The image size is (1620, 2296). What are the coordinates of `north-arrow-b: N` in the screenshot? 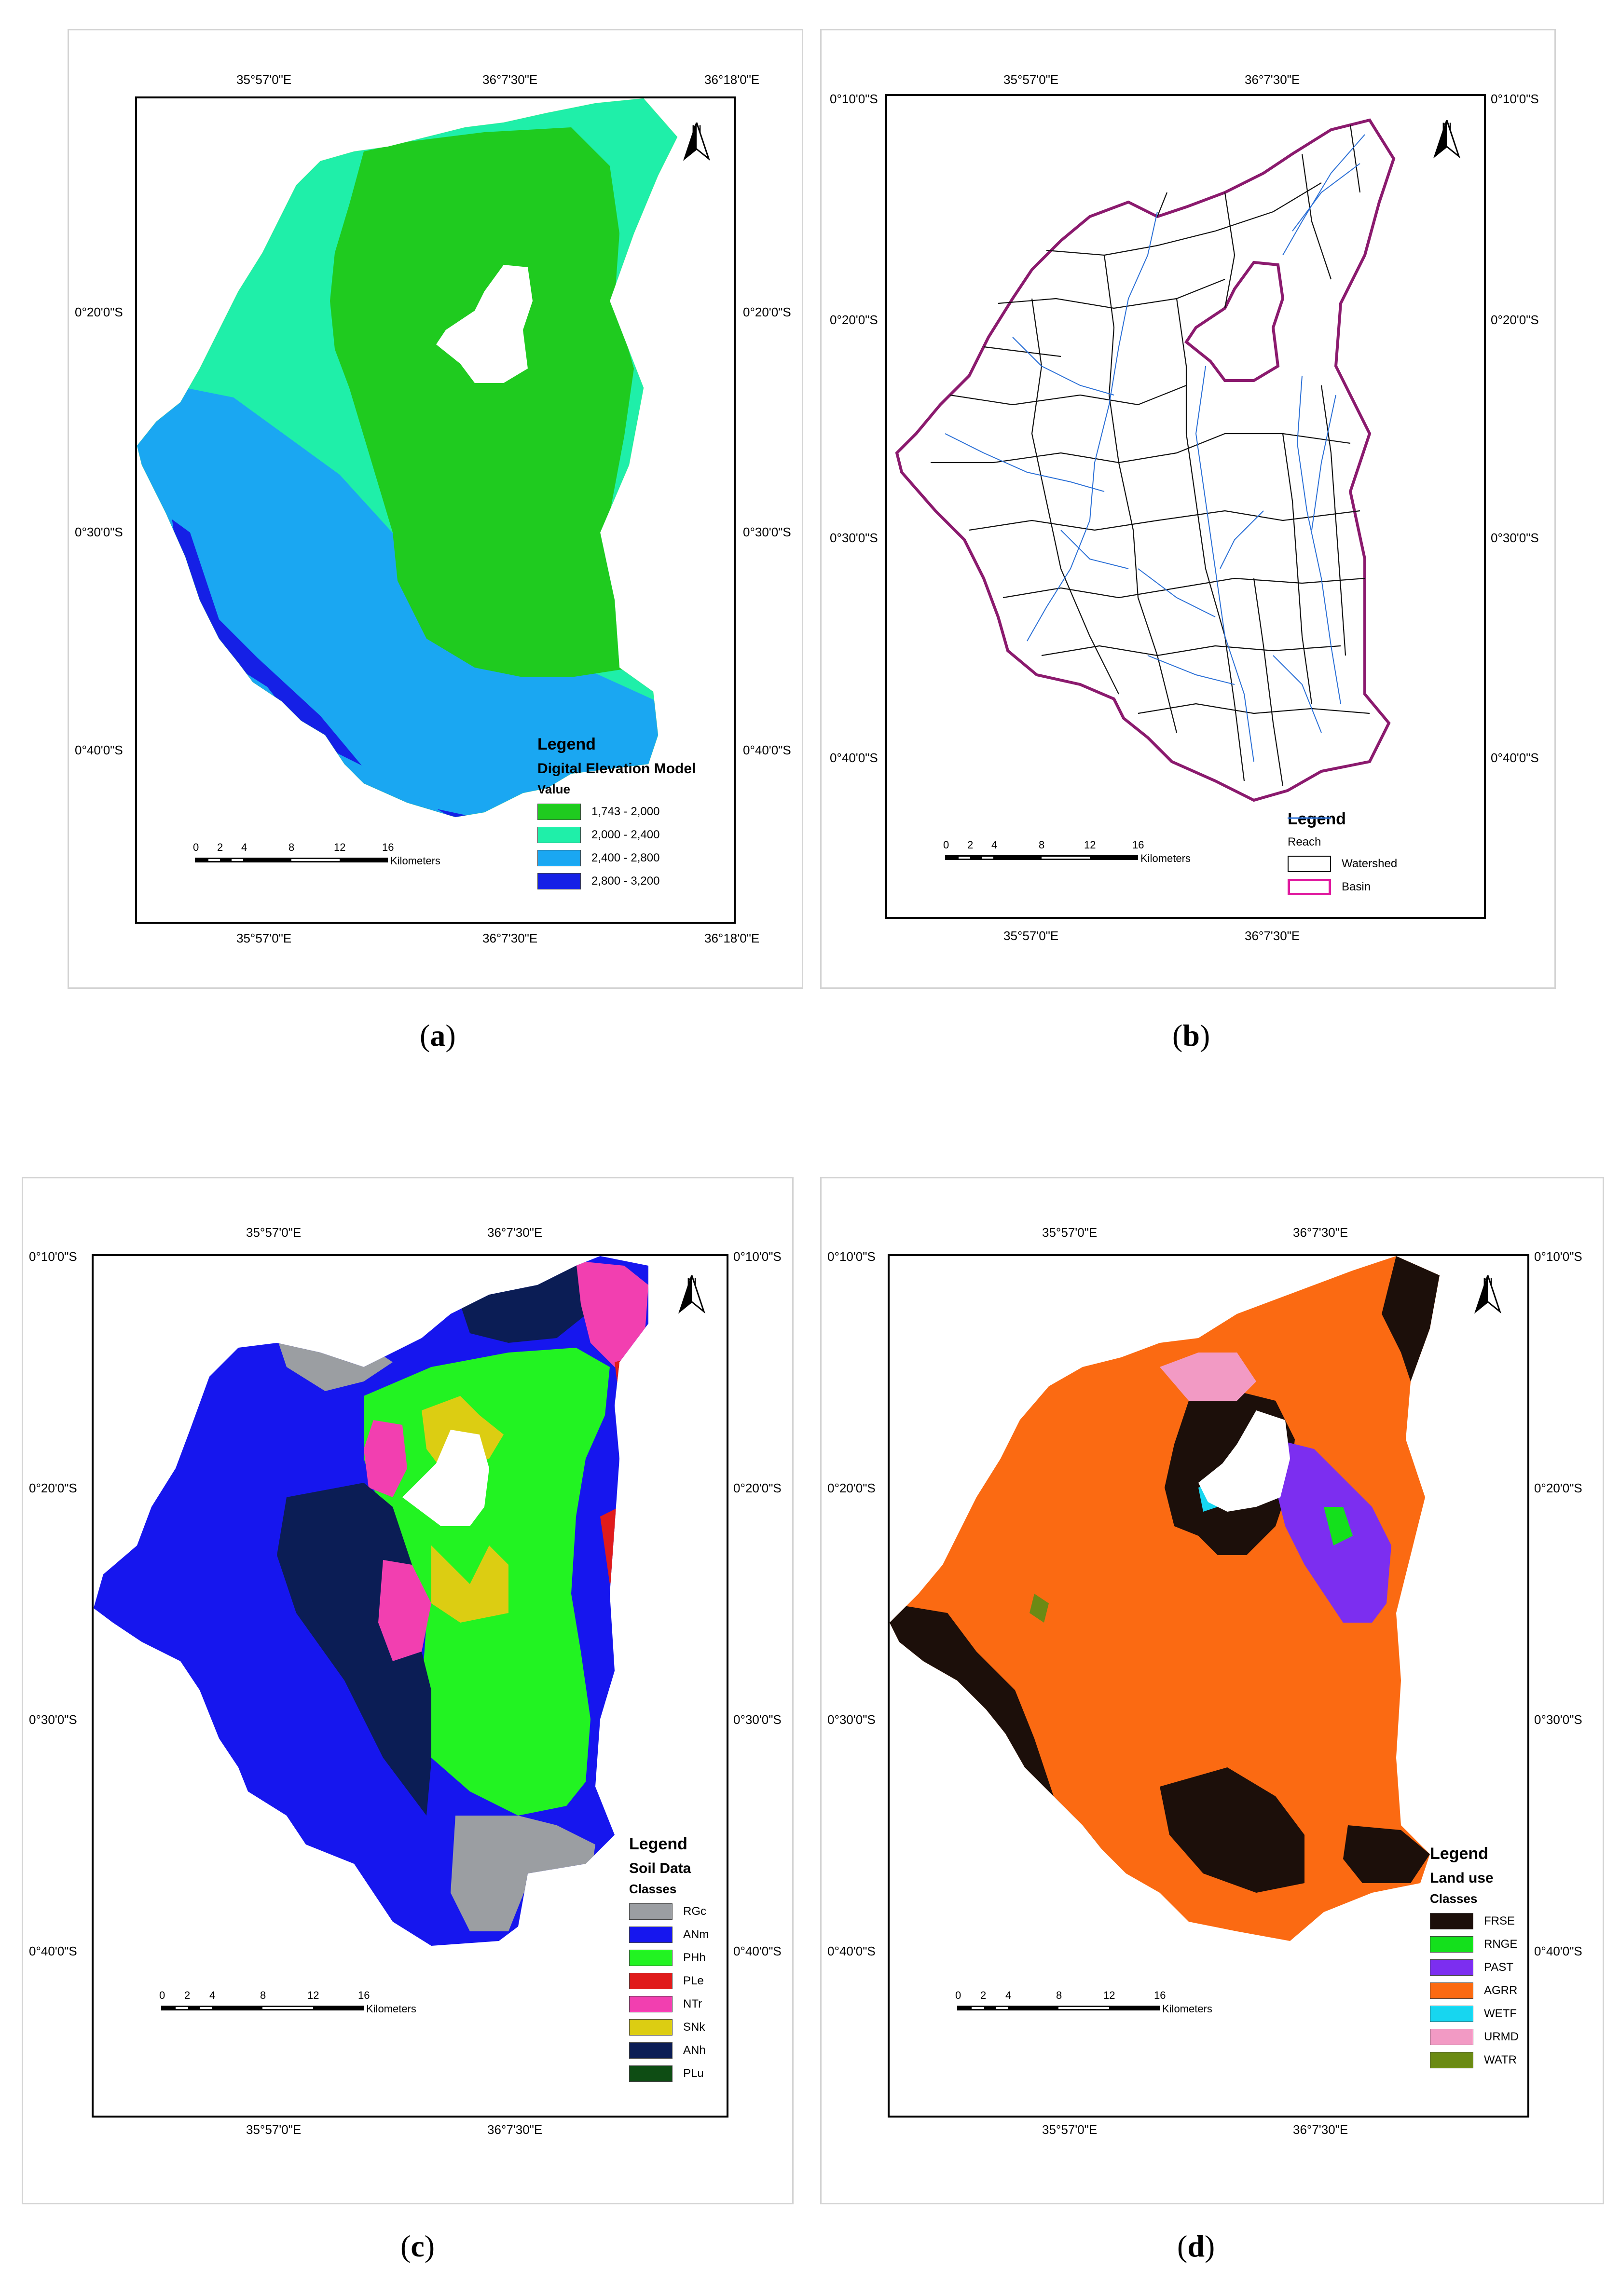 It's located at (1446, 147).